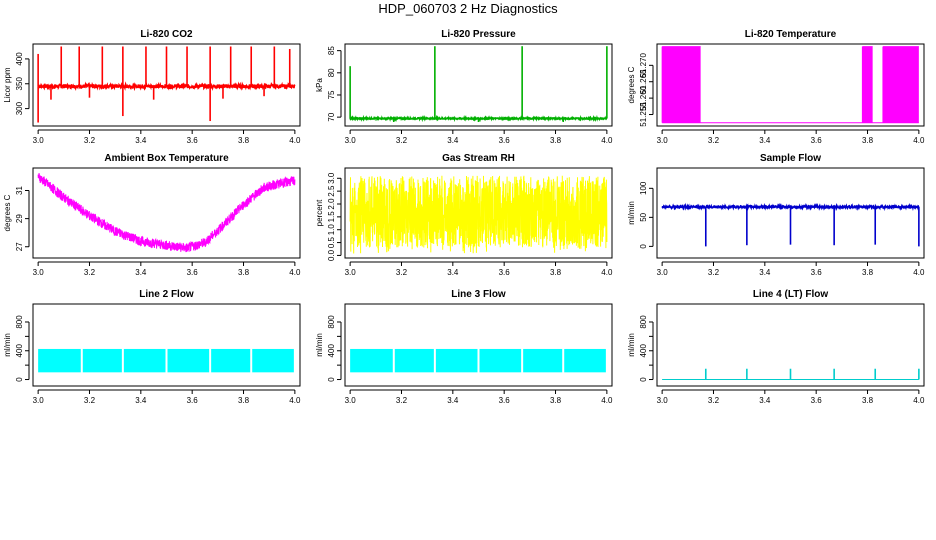 This screenshot has width=936, height=540. Describe the element at coordinates (19, 190) in the screenshot. I see `y-tick-label: 31` at that location.